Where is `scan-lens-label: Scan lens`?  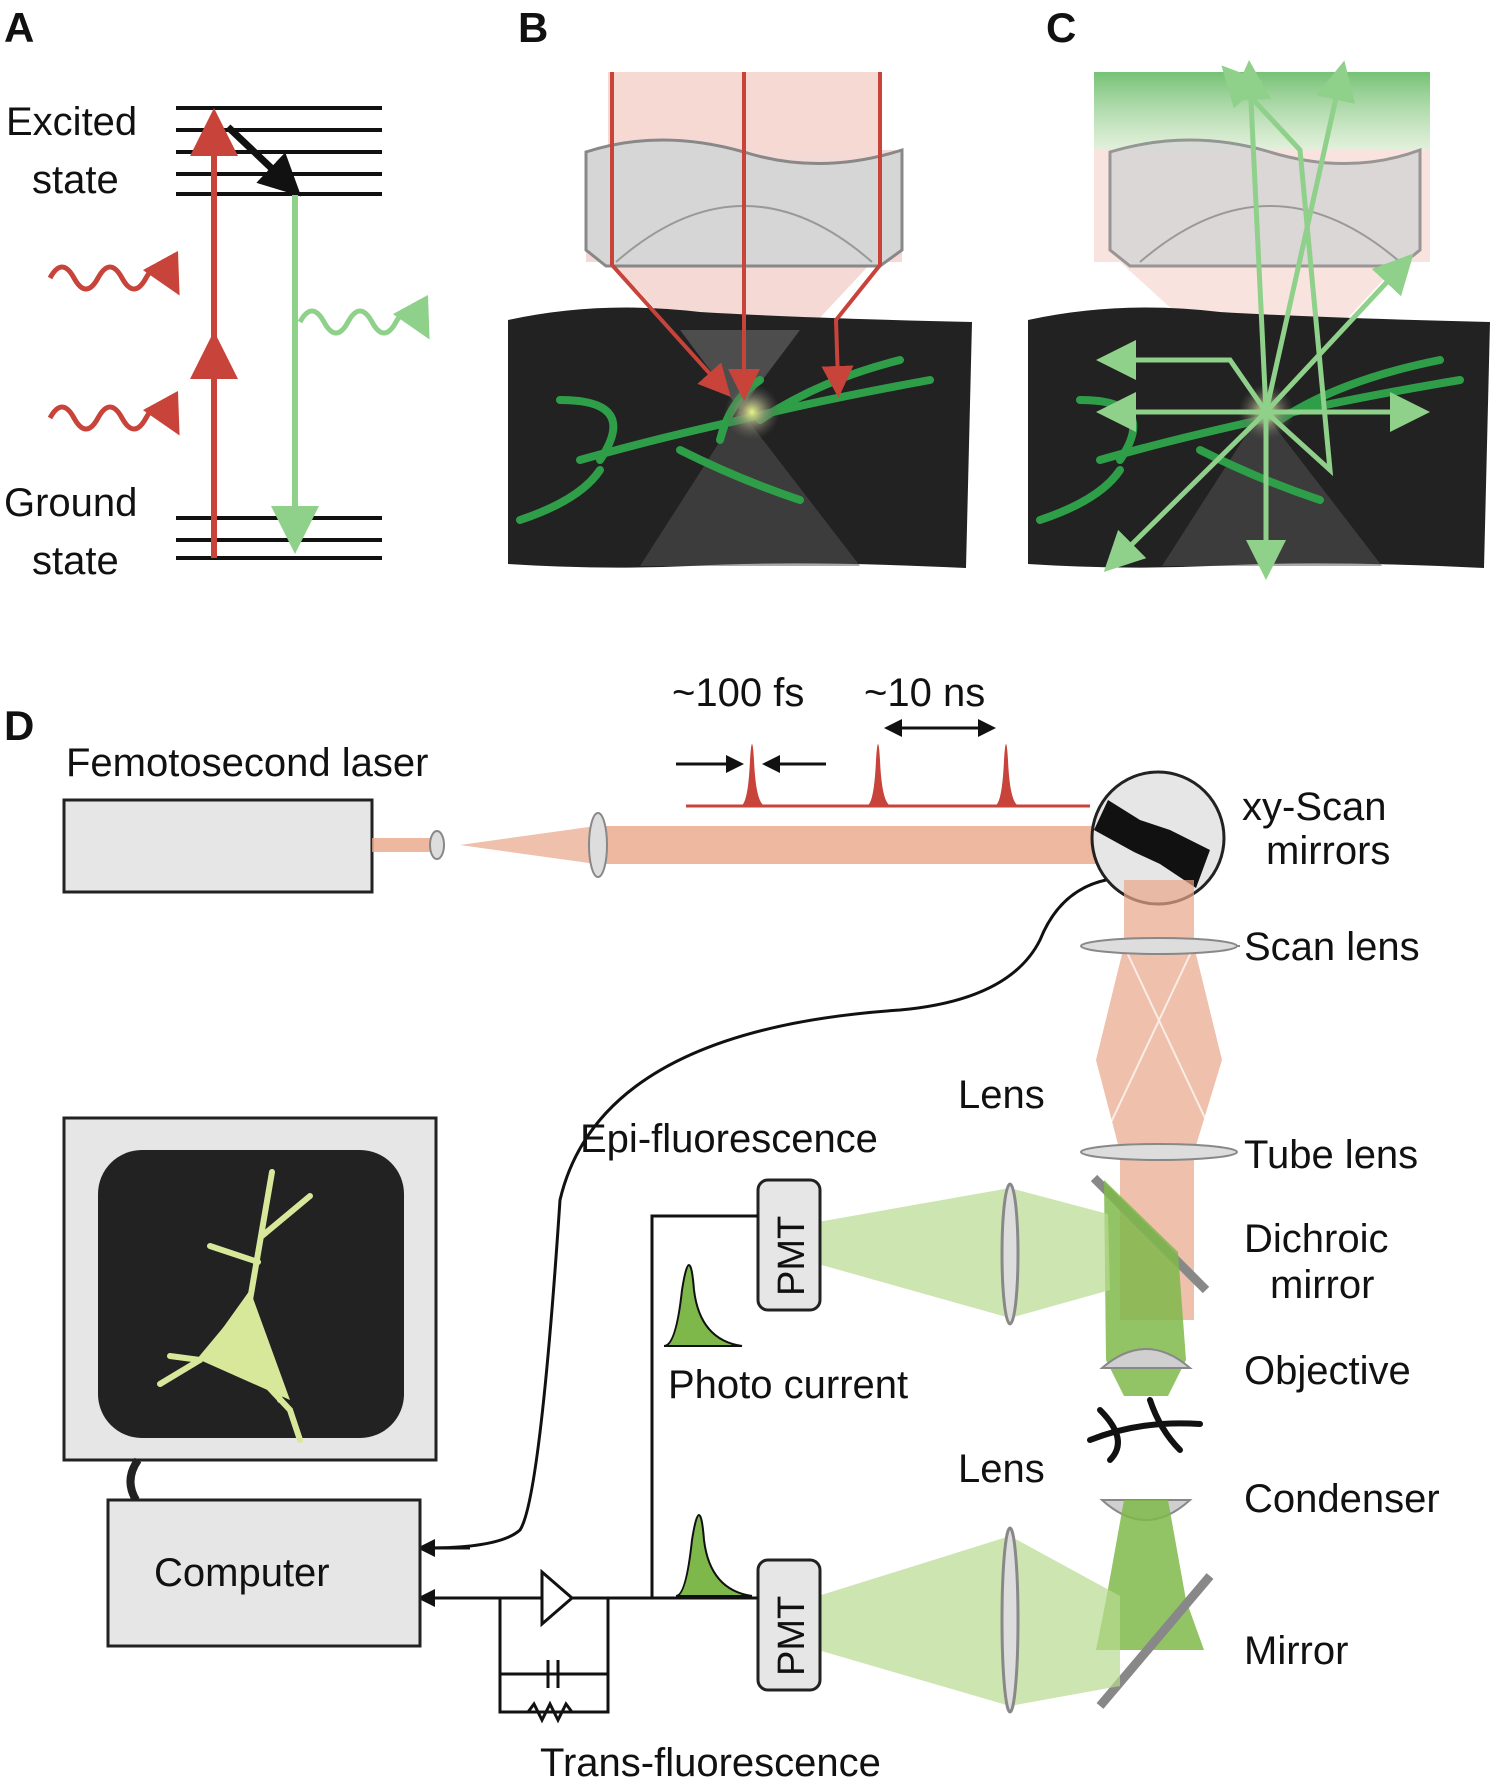 scan-lens-label: Scan lens is located at coordinates (1332, 947).